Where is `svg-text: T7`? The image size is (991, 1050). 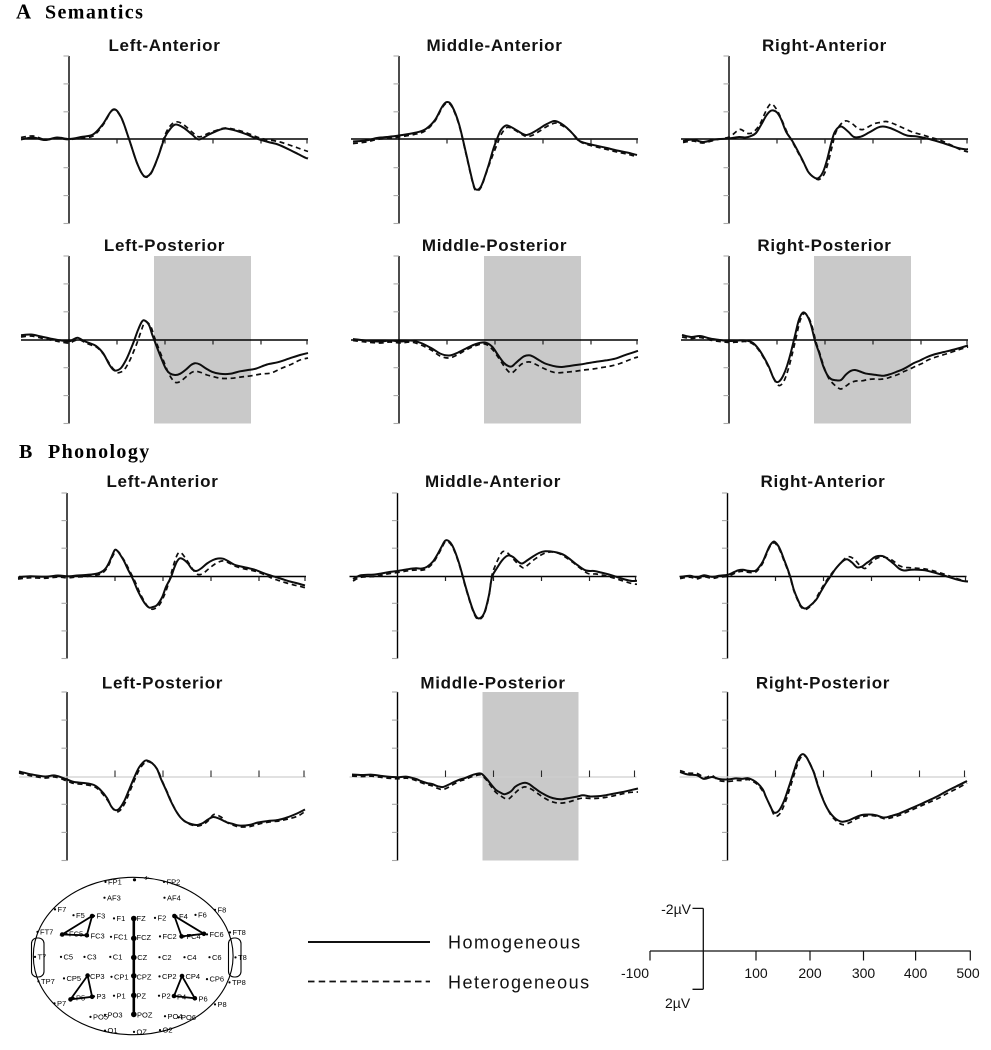
svg-text: T7 is located at coordinates (42, 957).